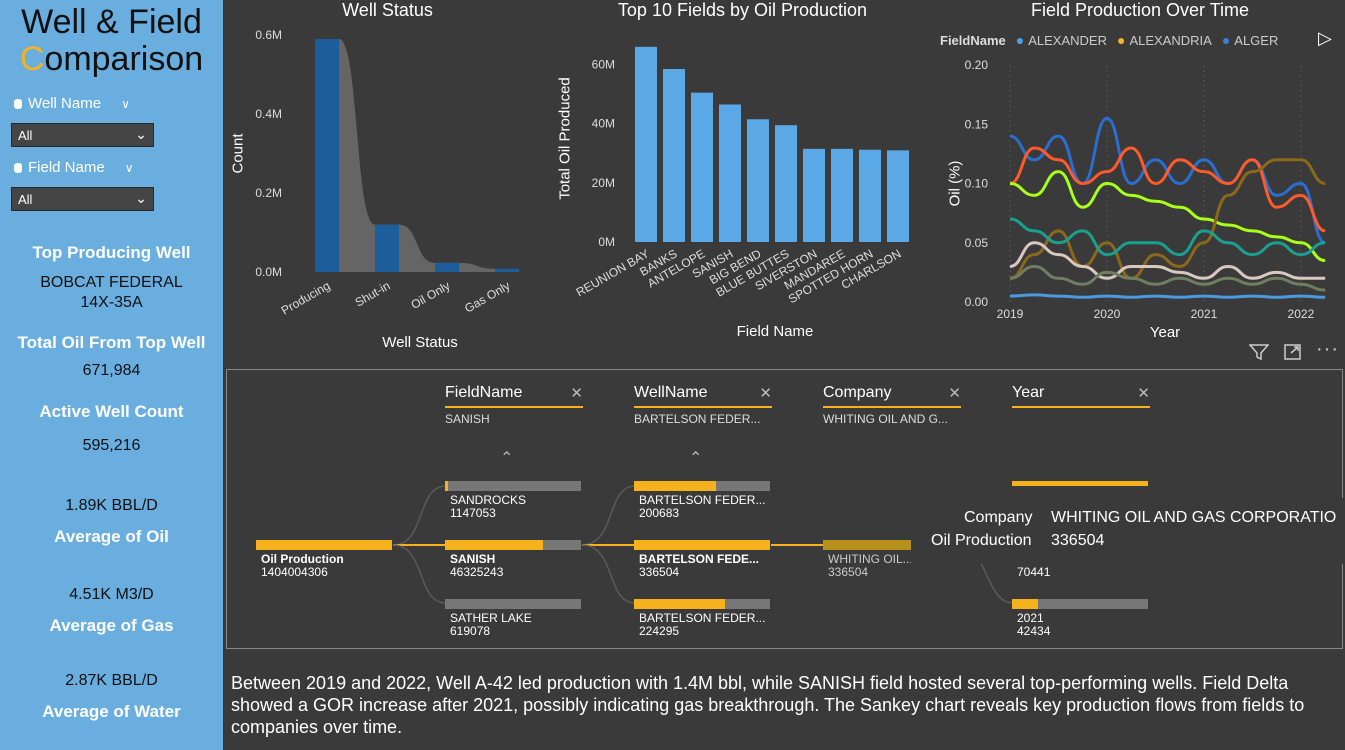 The height and width of the screenshot is (750, 1345). What do you see at coordinates (1140, 10) in the screenshot?
I see `production-time-chart-title: Field Production Over Time` at bounding box center [1140, 10].